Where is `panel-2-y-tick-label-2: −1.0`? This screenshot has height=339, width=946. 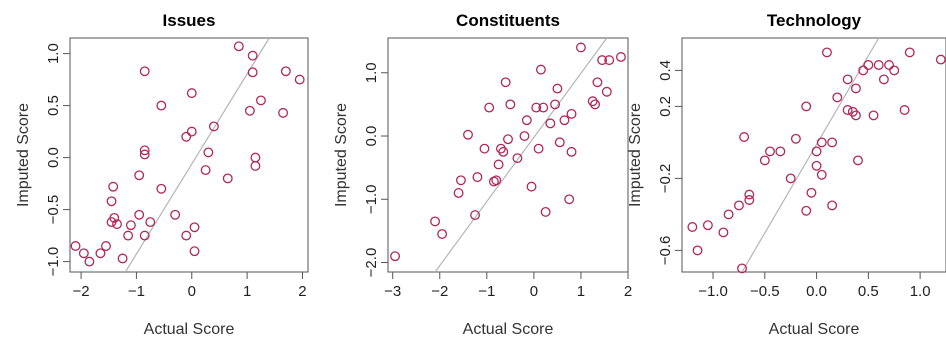
panel-2-y-tick-label-2: −1.0 is located at coordinates (371, 199).